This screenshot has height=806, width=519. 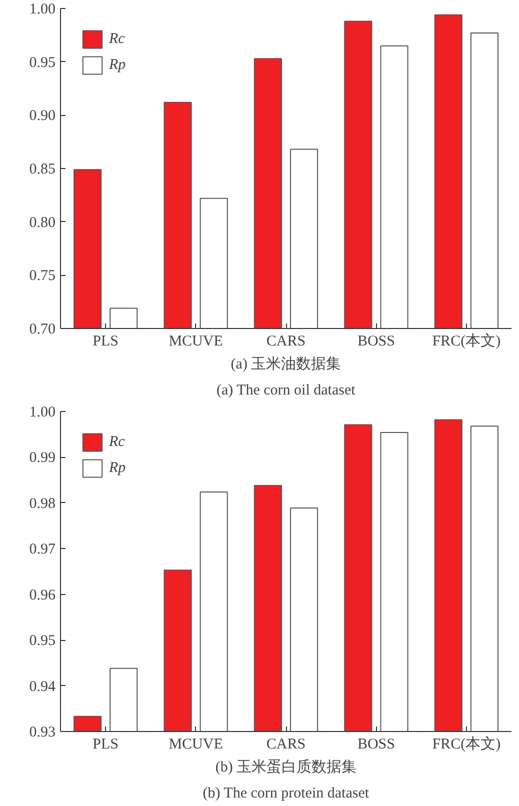 I want to click on y-tick-label: 0.97, so click(x=42, y=550).